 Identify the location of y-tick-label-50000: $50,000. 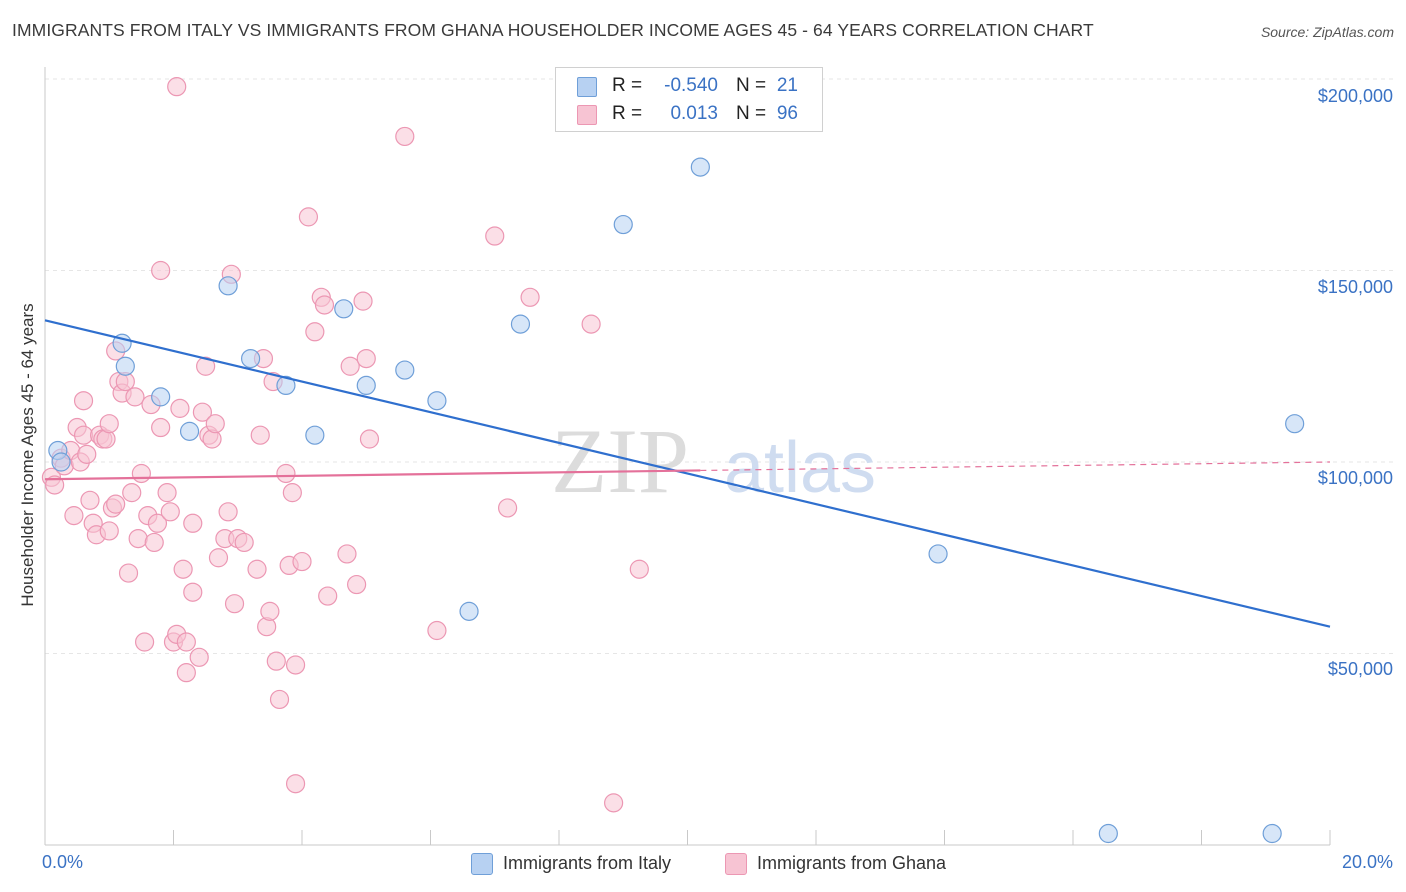
(1360, 669).